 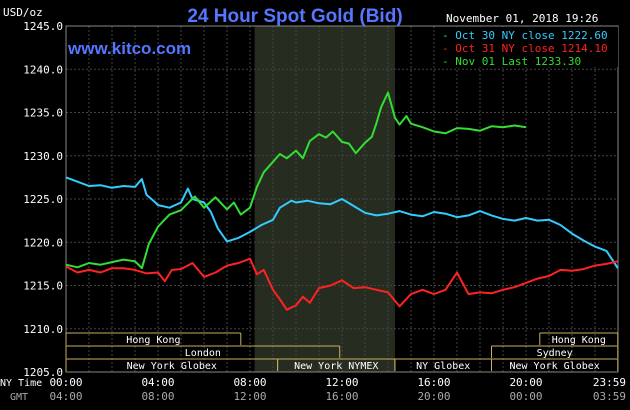 I want to click on session-label: New York NYMEX, so click(x=336, y=366).